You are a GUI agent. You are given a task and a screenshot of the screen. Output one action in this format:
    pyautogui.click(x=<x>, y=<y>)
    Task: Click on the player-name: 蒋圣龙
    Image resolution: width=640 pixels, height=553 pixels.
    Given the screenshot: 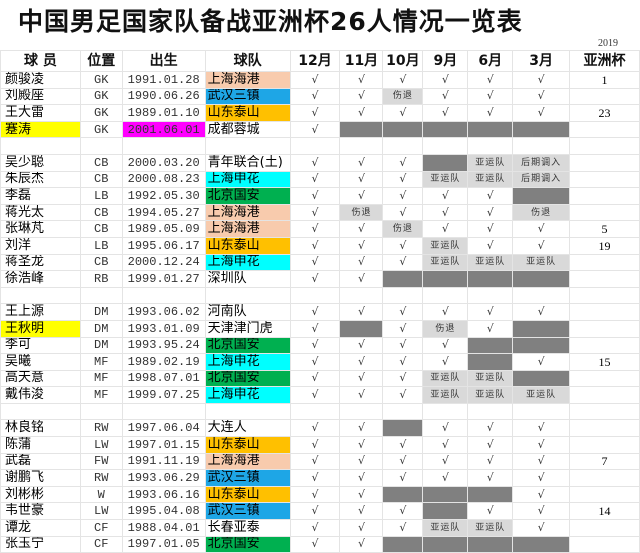 What is the action you would take?
    pyautogui.click(x=40, y=262)
    